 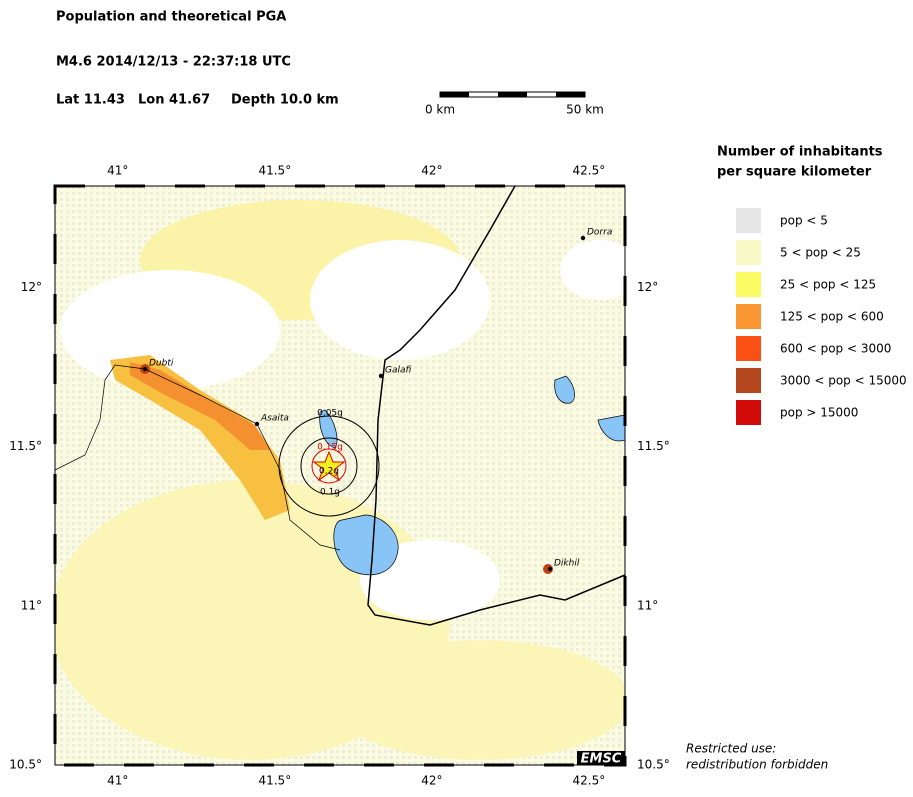 What do you see at coordinates (843, 381) in the screenshot?
I see `legend-label: 3000 < pop < 15000` at bounding box center [843, 381].